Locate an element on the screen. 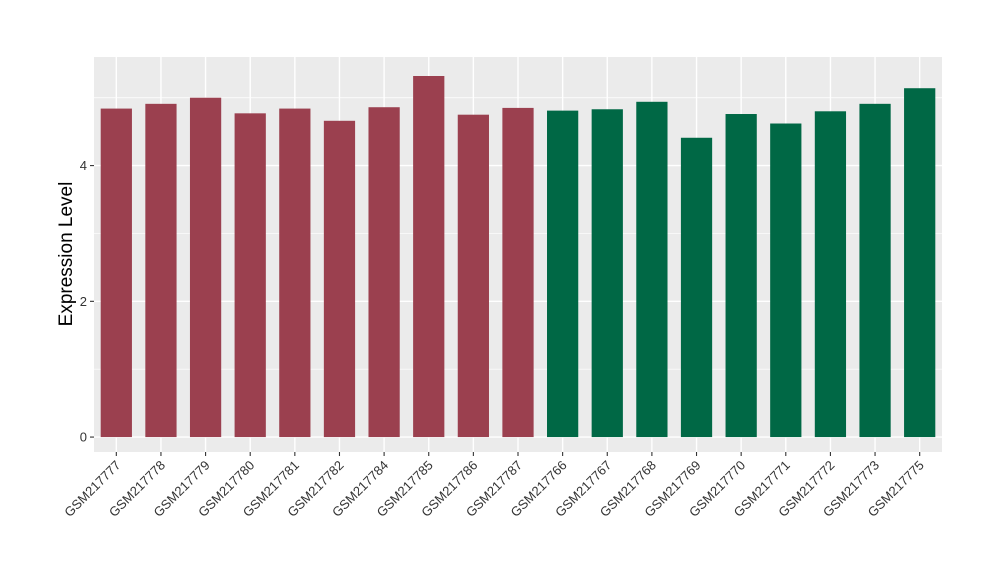 The height and width of the screenshot is (580, 1000). bar-GSM217766 is located at coordinates (563, 274).